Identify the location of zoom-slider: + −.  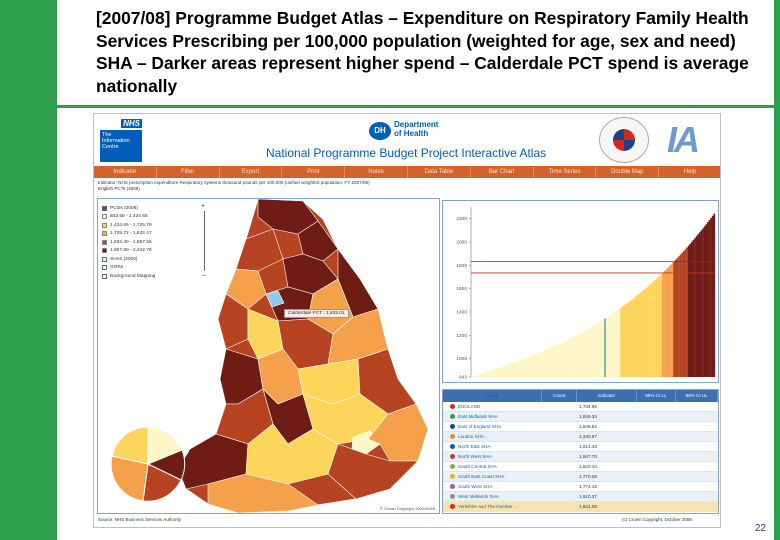
(204, 241).